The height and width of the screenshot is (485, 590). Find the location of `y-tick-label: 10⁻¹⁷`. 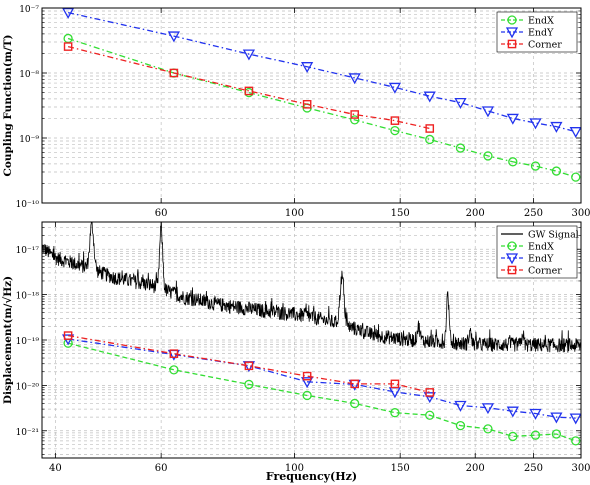

y-tick-label: 10⁻¹⁷ is located at coordinates (28, 251).